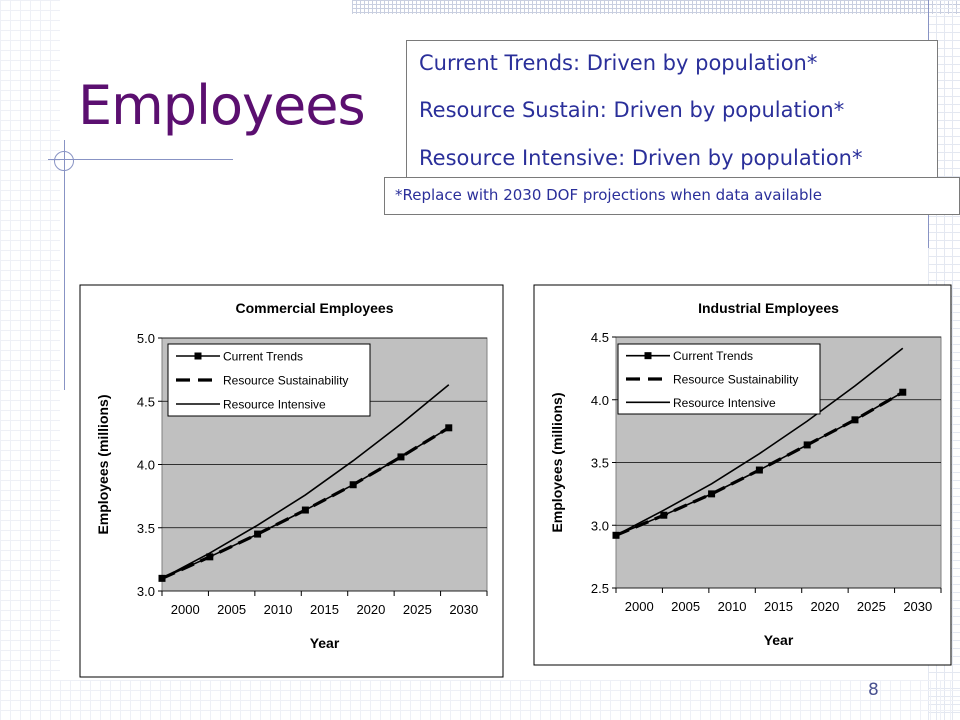 This screenshot has width=960, height=720. What do you see at coordinates (618, 63) in the screenshot?
I see `info-line-current-trends: Current Trends: Driven by population*` at bounding box center [618, 63].